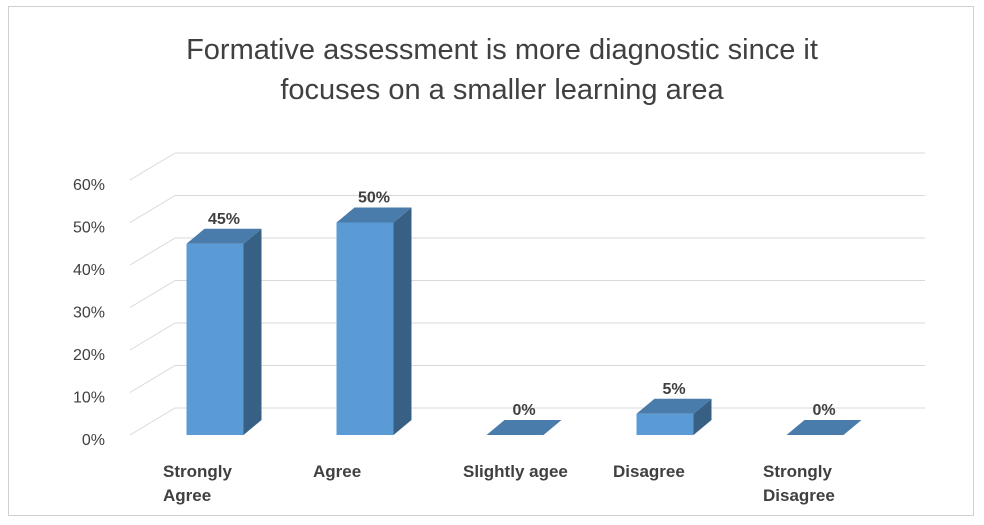  What do you see at coordinates (515, 471) in the screenshot?
I see `x-tick-label: Slightly agee` at bounding box center [515, 471].